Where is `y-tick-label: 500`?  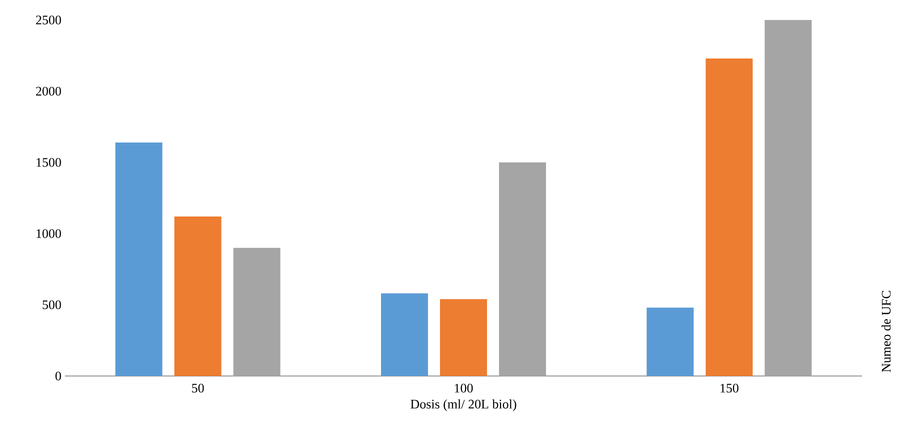
y-tick-label: 500 is located at coordinates (51, 305).